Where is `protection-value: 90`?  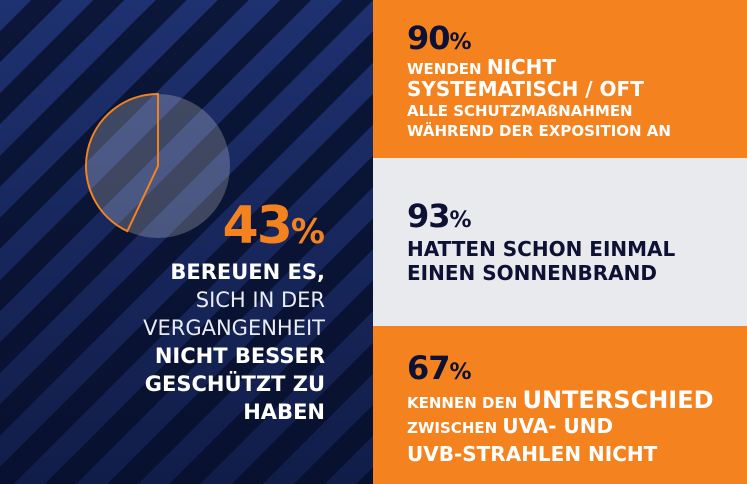 protection-value: 90 is located at coordinates (429, 38).